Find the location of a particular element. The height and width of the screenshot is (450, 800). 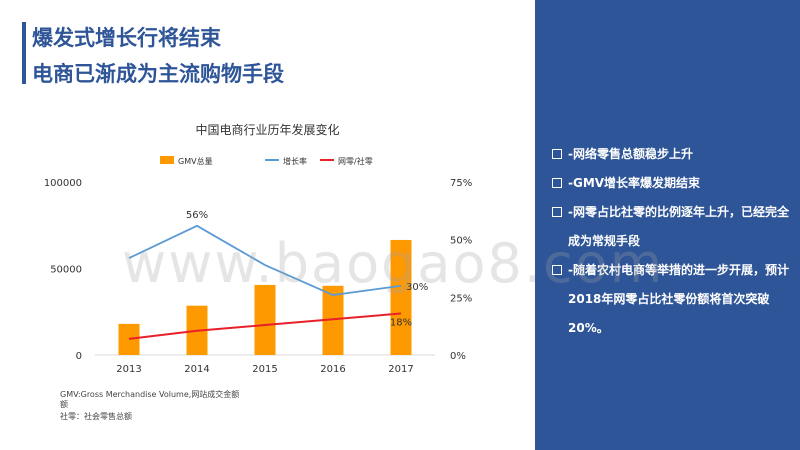

x-tick-label: 2014 is located at coordinates (196, 369).